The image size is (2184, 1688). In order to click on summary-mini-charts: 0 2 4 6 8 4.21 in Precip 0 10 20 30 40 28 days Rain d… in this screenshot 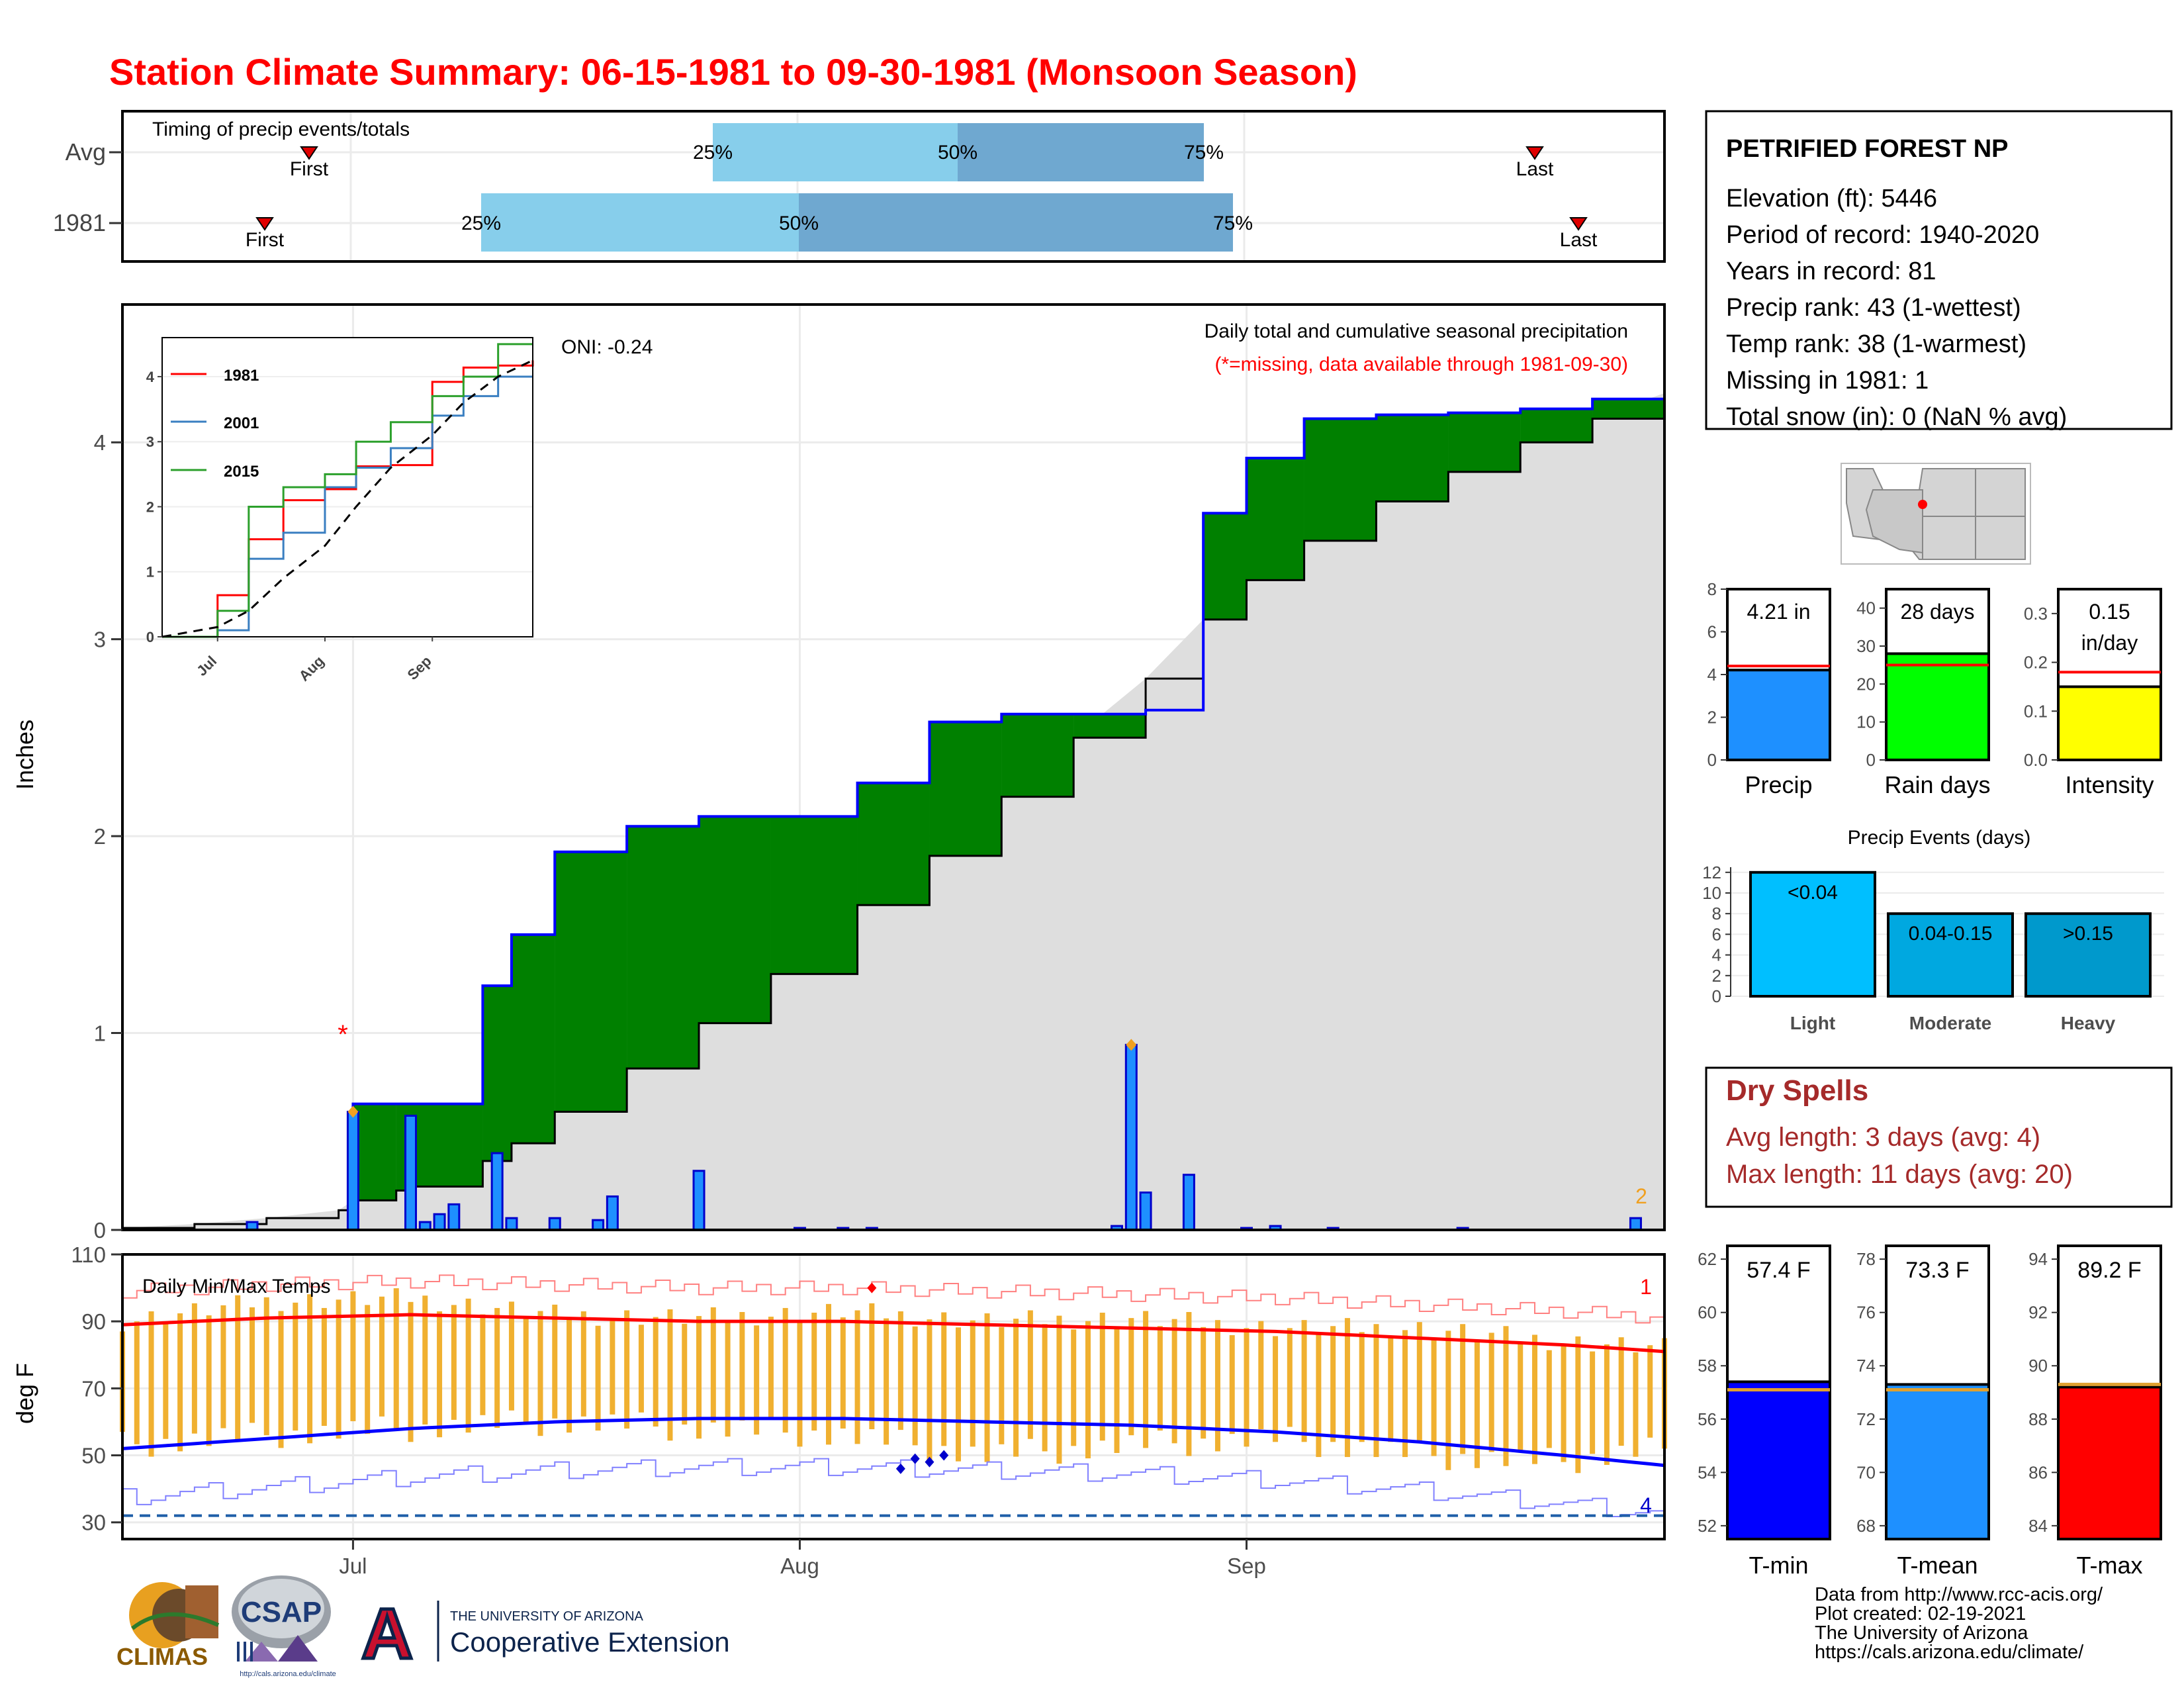, I will do `click(1934, 688)`.